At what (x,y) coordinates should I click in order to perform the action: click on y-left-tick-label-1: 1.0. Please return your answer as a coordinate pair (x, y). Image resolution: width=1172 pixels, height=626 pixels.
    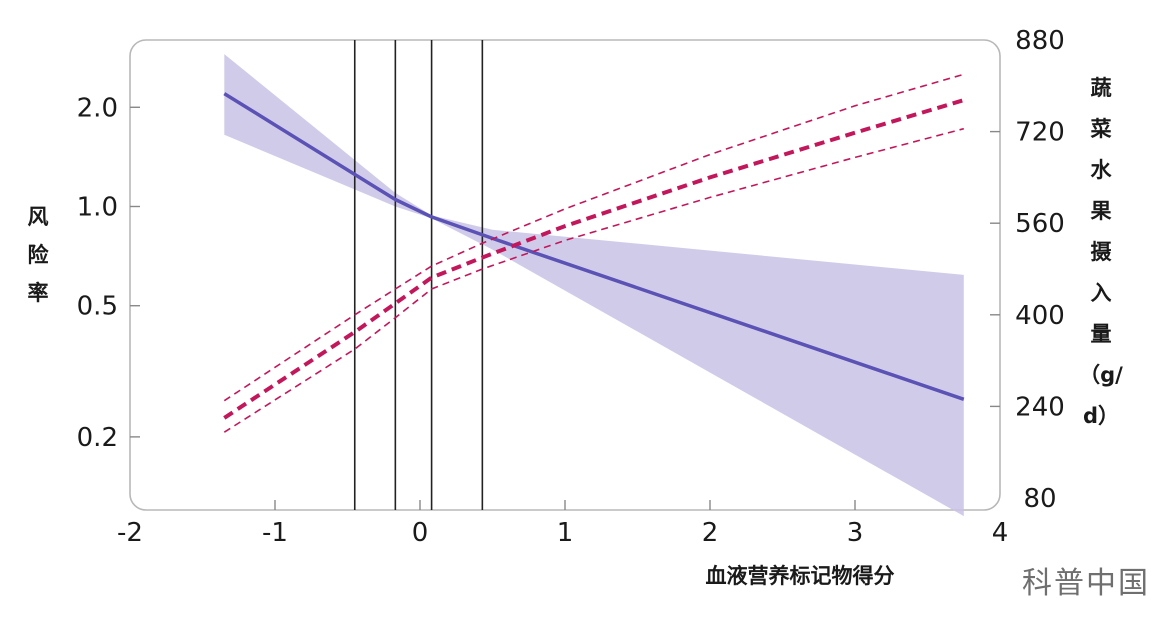
    Looking at the image, I should click on (97, 207).